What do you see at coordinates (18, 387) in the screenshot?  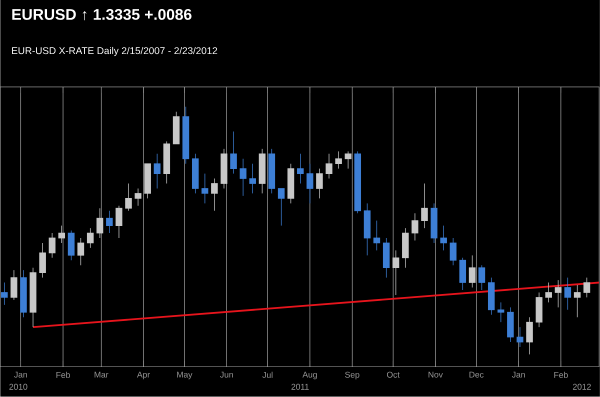 I see `text: 2010` at bounding box center [18, 387].